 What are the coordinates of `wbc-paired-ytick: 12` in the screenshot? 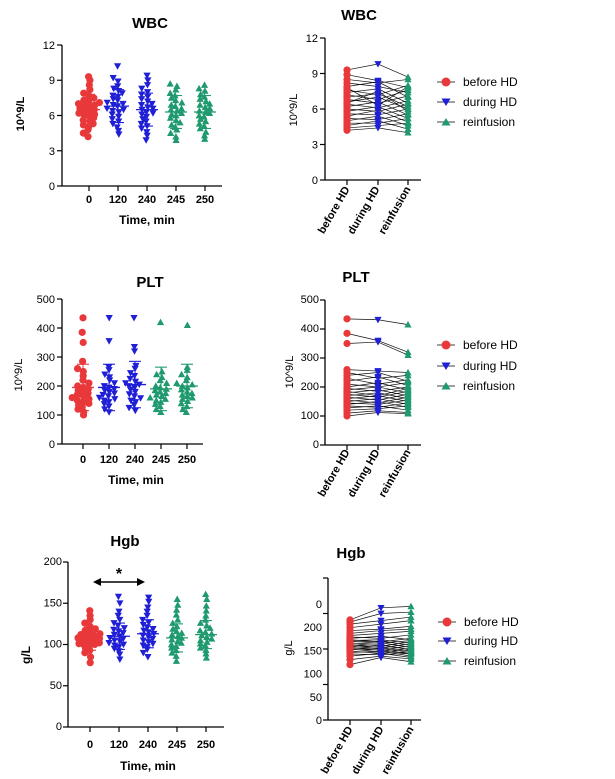 It's located at (312, 39).